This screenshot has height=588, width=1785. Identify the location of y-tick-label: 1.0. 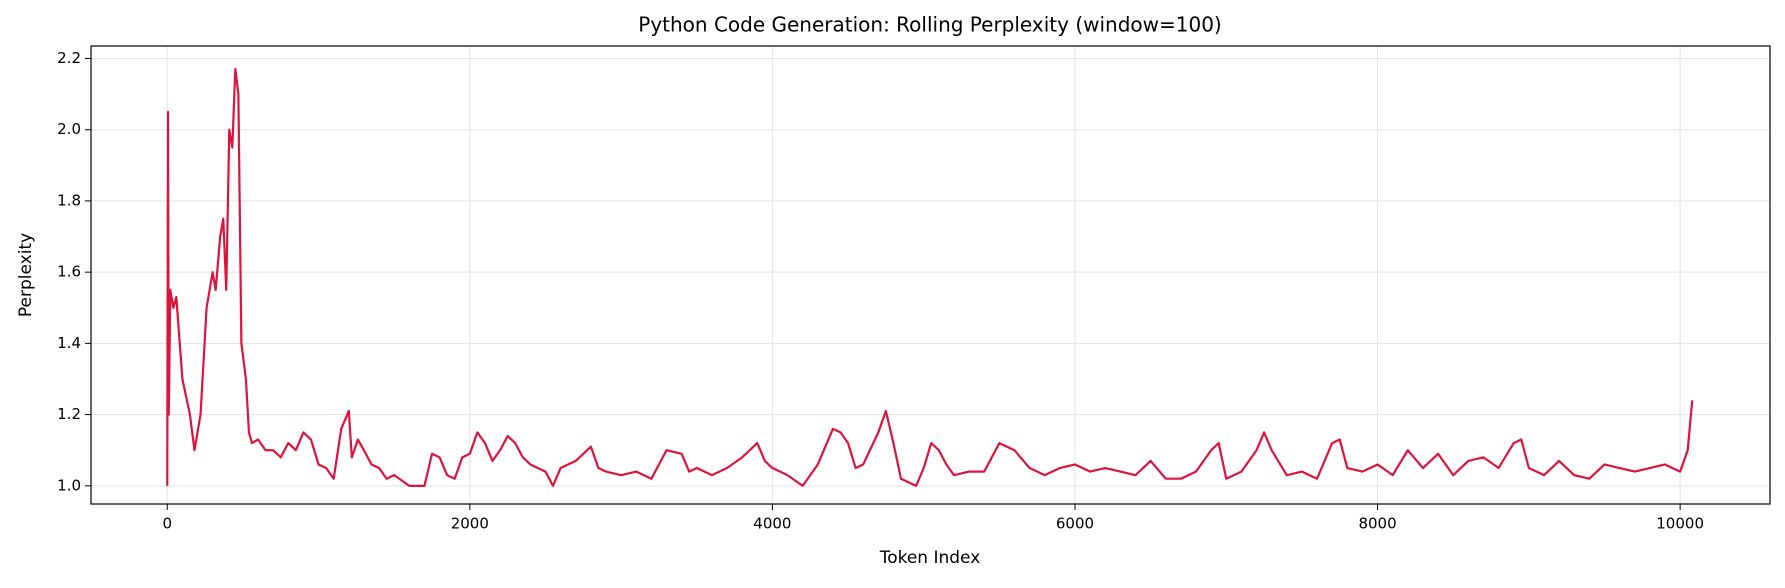
(69, 485).